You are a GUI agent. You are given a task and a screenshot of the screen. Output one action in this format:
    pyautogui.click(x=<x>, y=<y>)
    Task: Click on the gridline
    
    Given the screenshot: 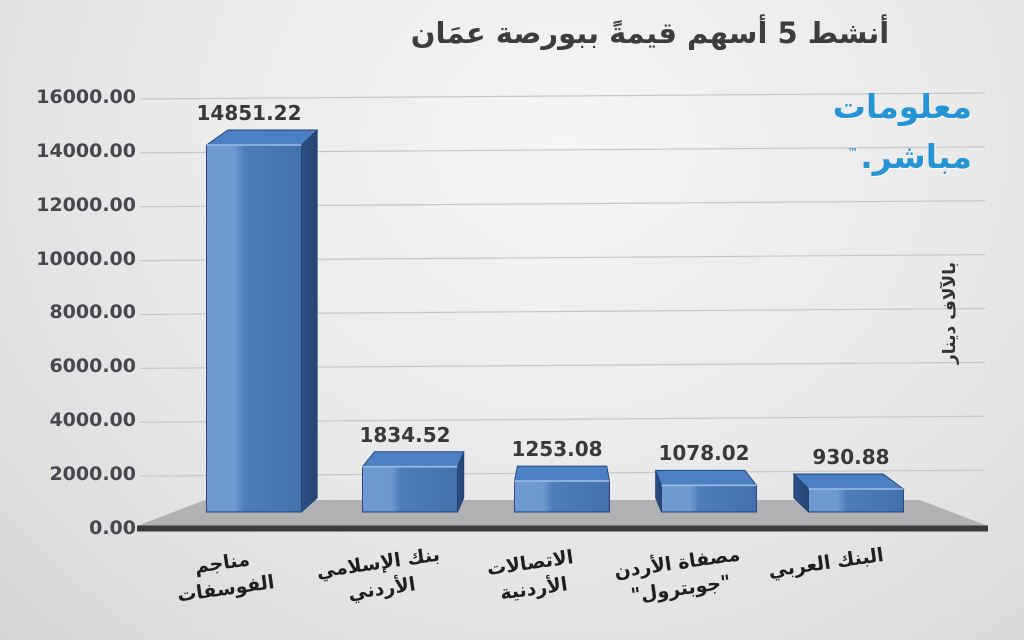 What is the action you would take?
    pyautogui.click(x=562, y=96)
    